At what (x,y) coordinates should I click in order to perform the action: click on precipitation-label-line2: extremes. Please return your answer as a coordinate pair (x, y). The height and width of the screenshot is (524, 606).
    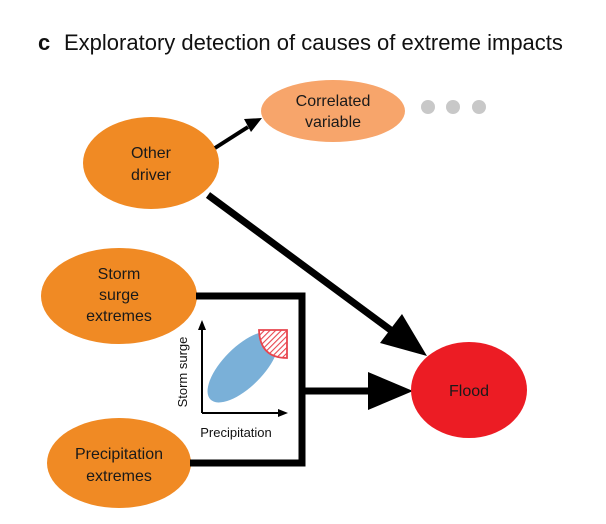
    Looking at the image, I should click on (119, 476).